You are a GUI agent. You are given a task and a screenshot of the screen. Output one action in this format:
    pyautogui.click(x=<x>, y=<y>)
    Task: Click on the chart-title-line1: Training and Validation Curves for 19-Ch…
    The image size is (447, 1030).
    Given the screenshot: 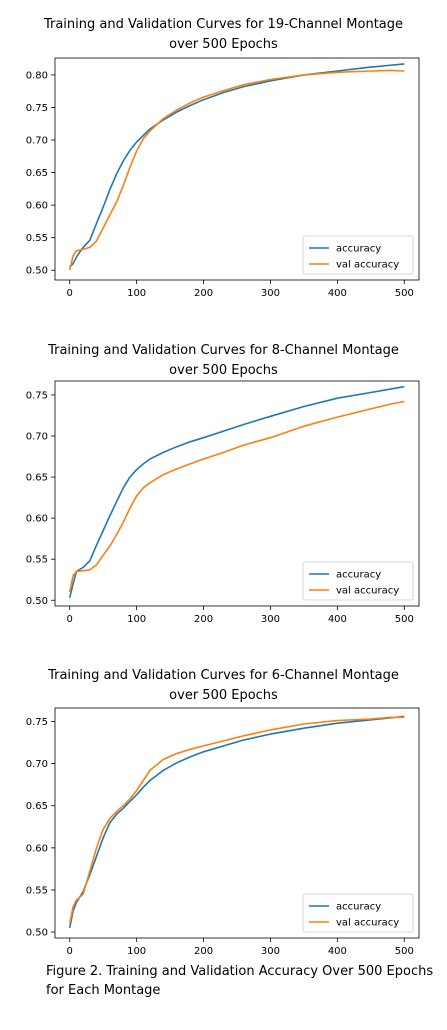 What is the action you would take?
    pyautogui.click(x=223, y=24)
    